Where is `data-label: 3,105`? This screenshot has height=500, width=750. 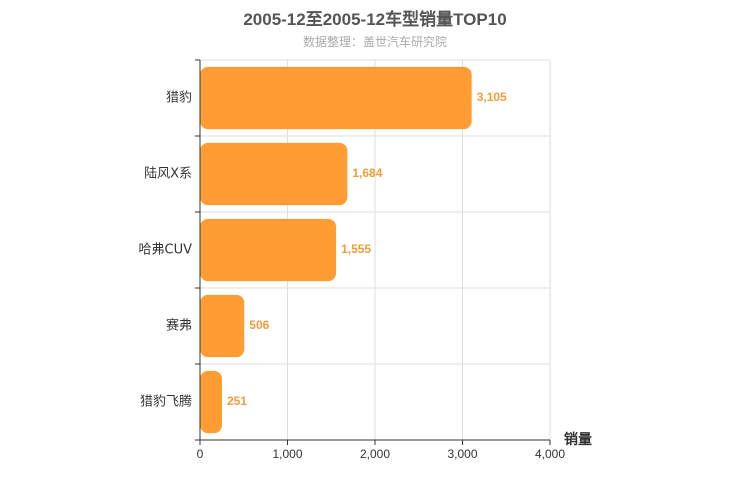
data-label: 3,105 is located at coordinates (492, 97).